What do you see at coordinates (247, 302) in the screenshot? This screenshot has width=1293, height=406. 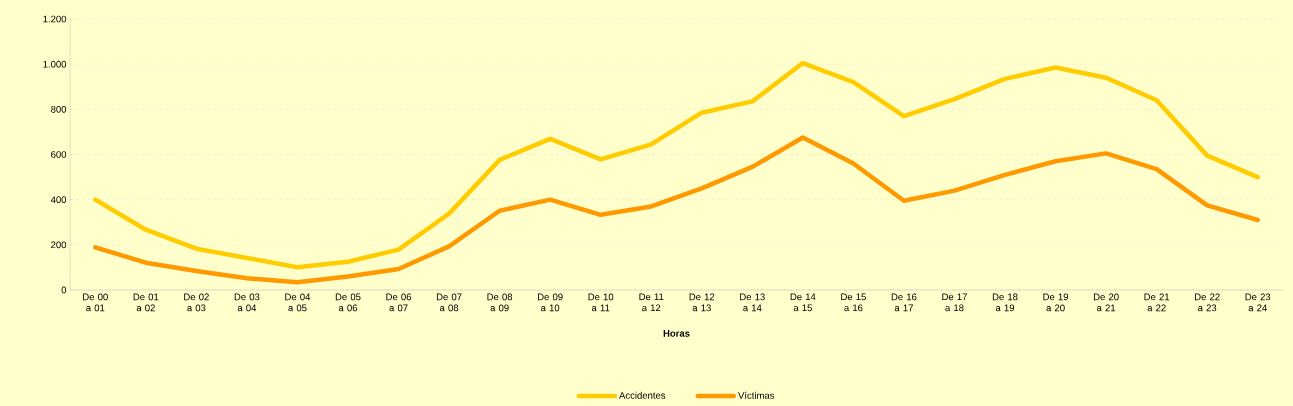 I see `x-tick-label: De 03 a 04` at bounding box center [247, 302].